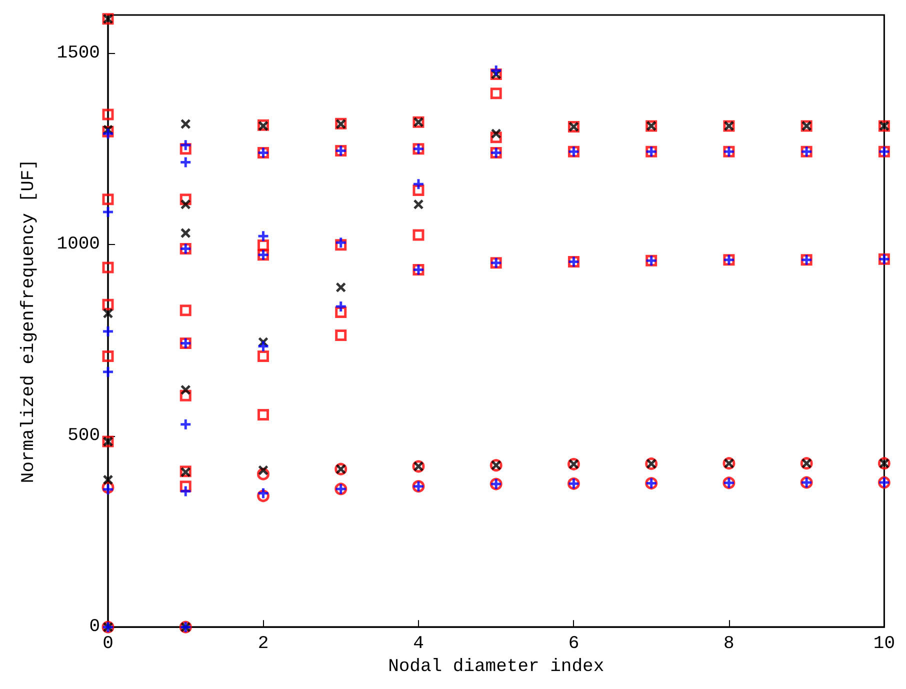 This screenshot has height=689, width=906. Describe the element at coordinates (94, 627) in the screenshot. I see `y-tick-label: 0` at that location.